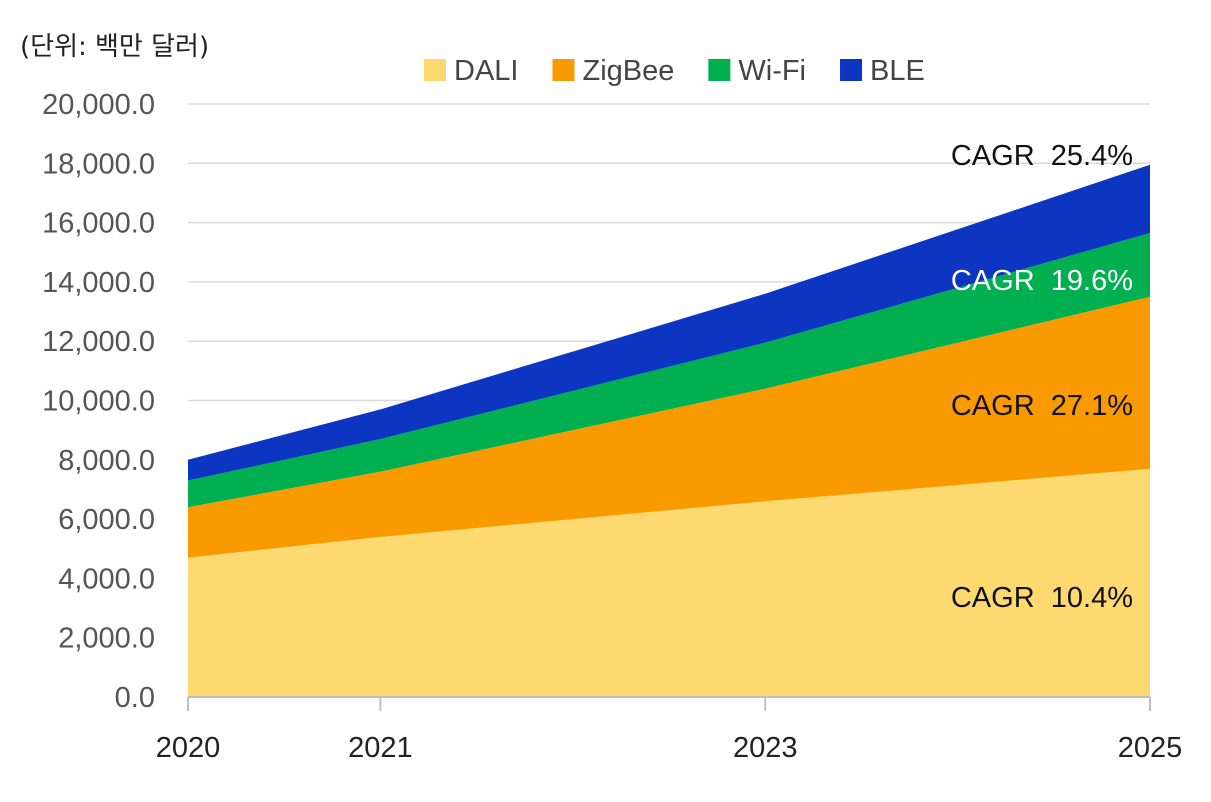 Image resolution: width=1211 pixels, height=802 pixels. I want to click on cagr-annotation: CAGR 25.4%, so click(1042, 156).